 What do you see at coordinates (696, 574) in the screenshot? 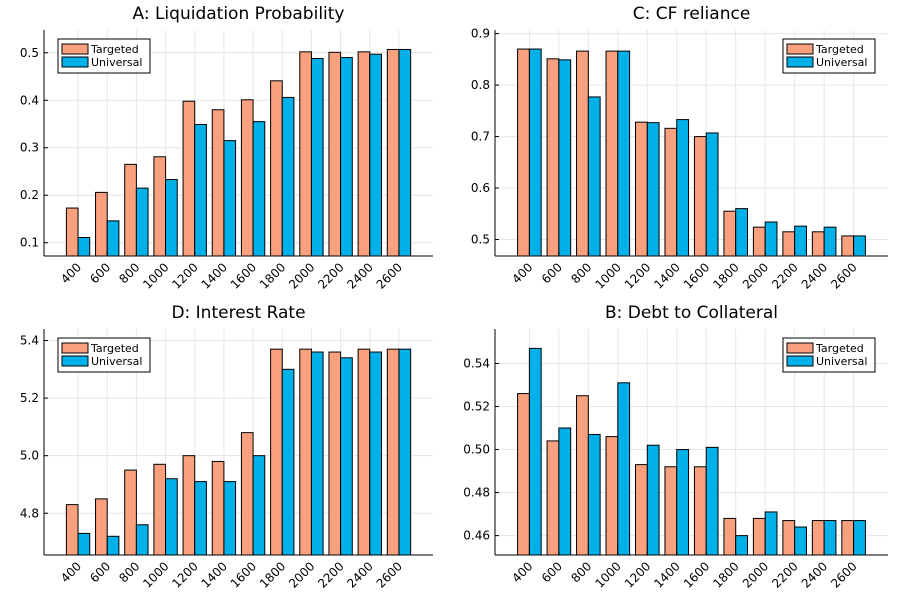
I see `x-tick-label: 1600` at bounding box center [696, 574].